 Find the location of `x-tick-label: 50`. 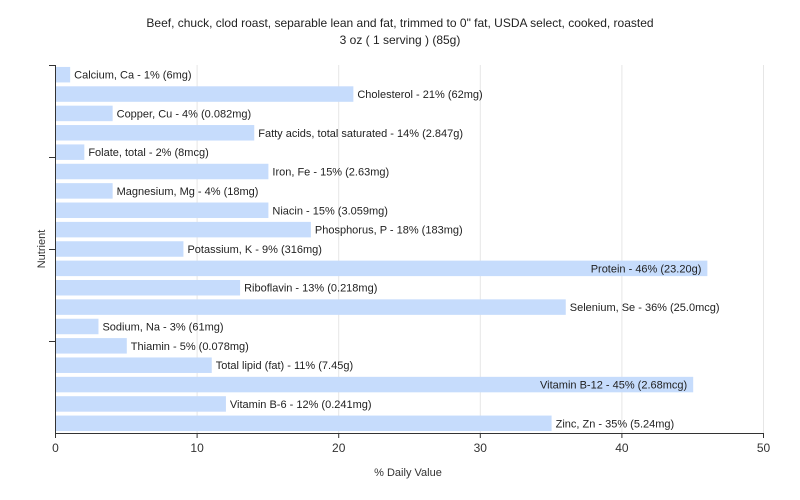

x-tick-label: 50 is located at coordinates (764, 448).